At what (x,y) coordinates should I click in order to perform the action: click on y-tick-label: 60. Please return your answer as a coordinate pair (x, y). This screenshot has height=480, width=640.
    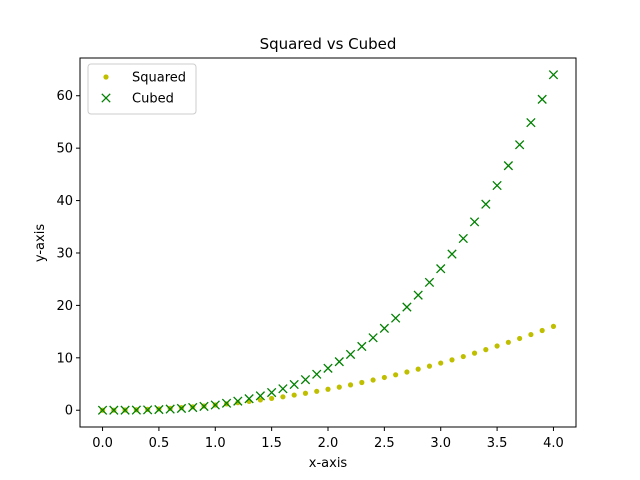
    Looking at the image, I should click on (64, 96).